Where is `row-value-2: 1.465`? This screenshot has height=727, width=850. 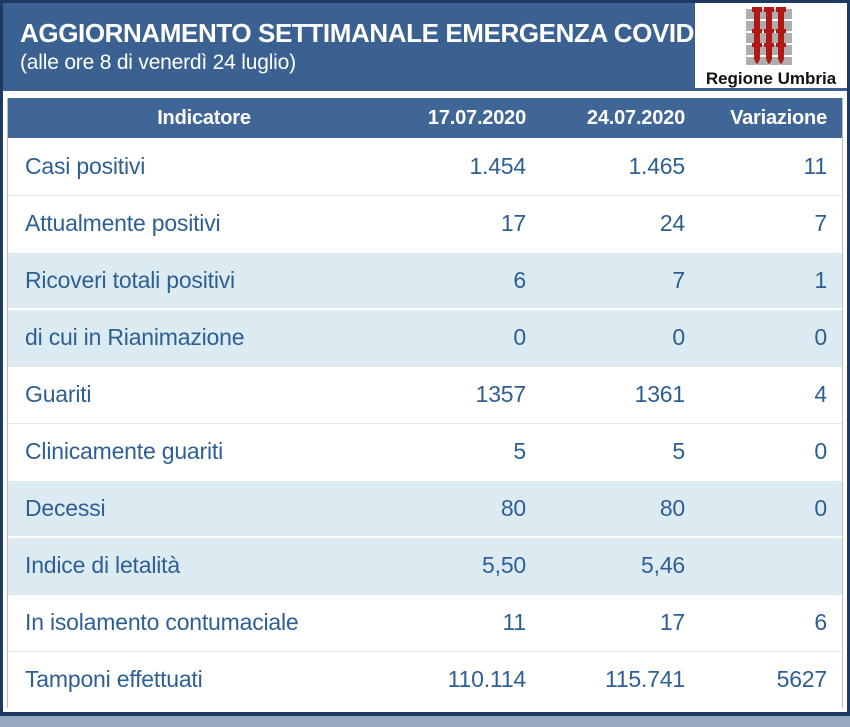 row-value-2: 1.465 is located at coordinates (605, 166).